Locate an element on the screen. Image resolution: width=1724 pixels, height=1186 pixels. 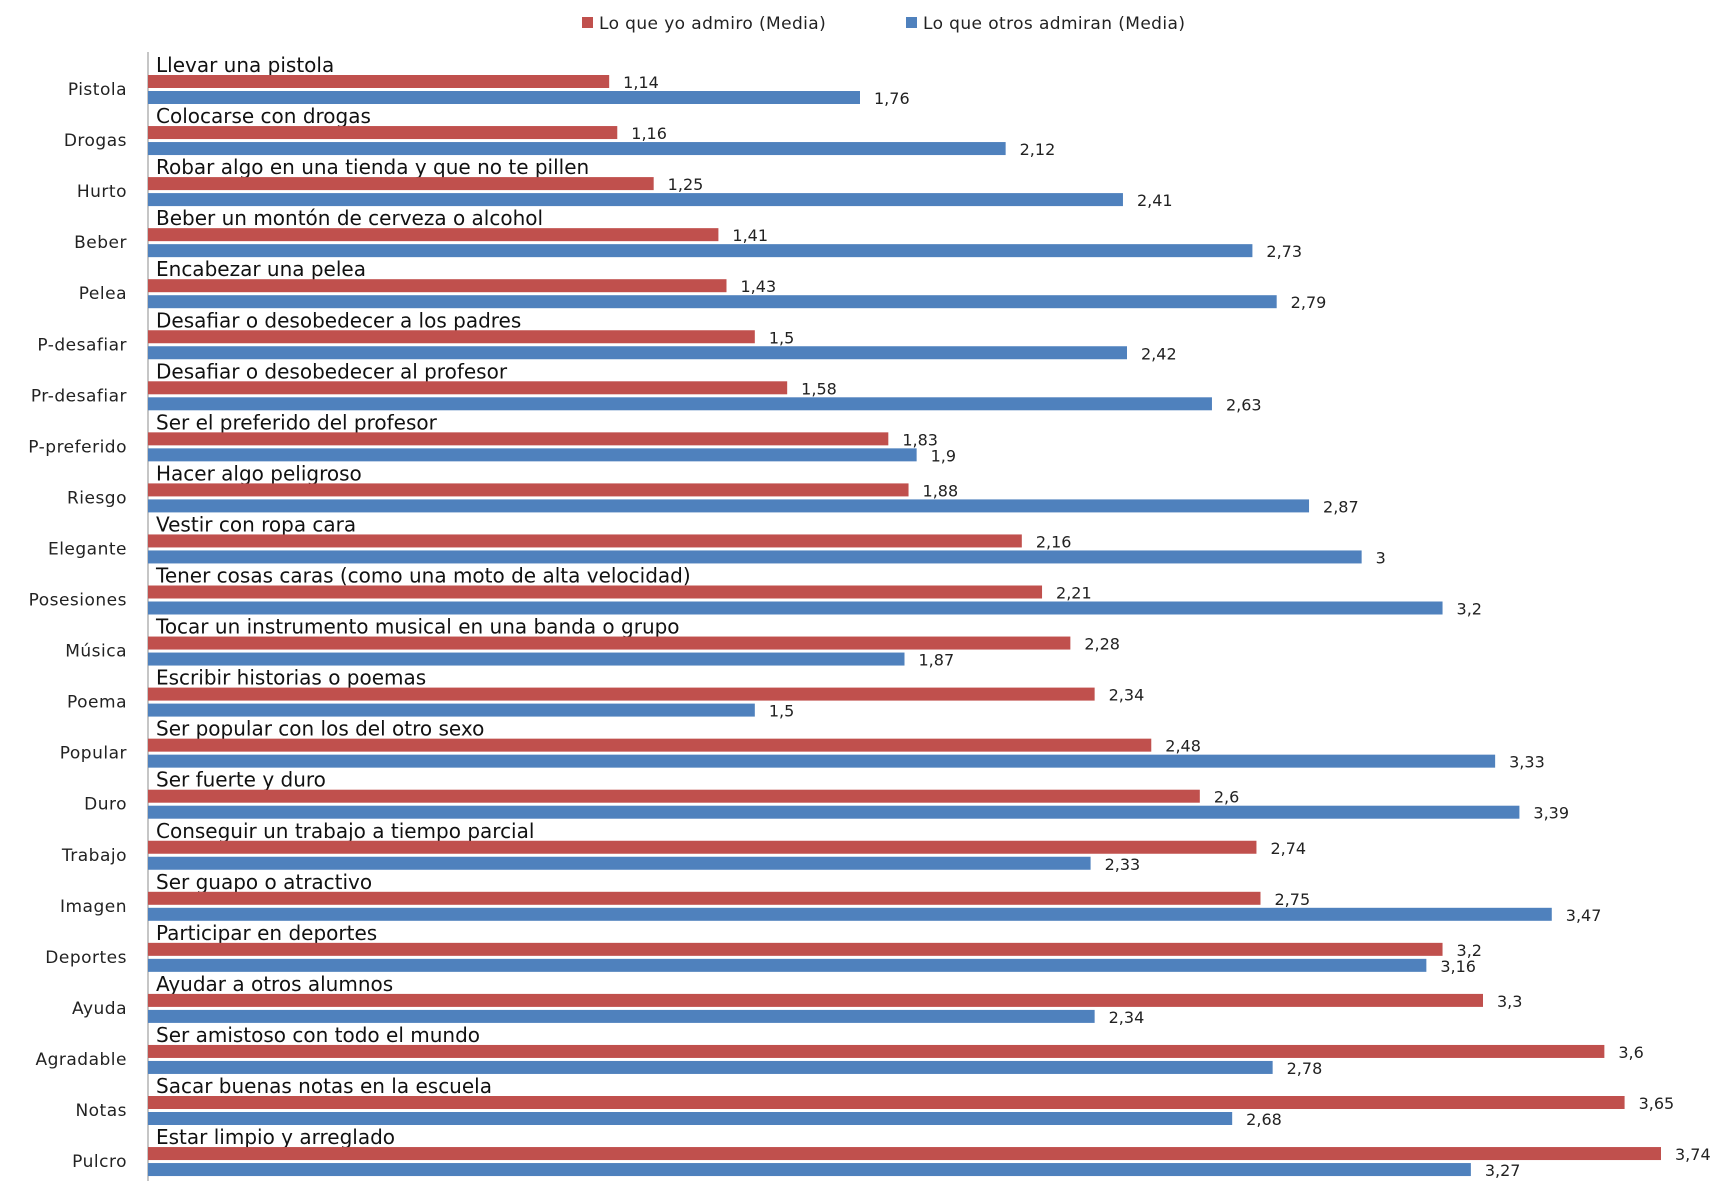
chart-row: Elegante Vestir con ropa cara 2,16 3 is located at coordinates (717, 539).